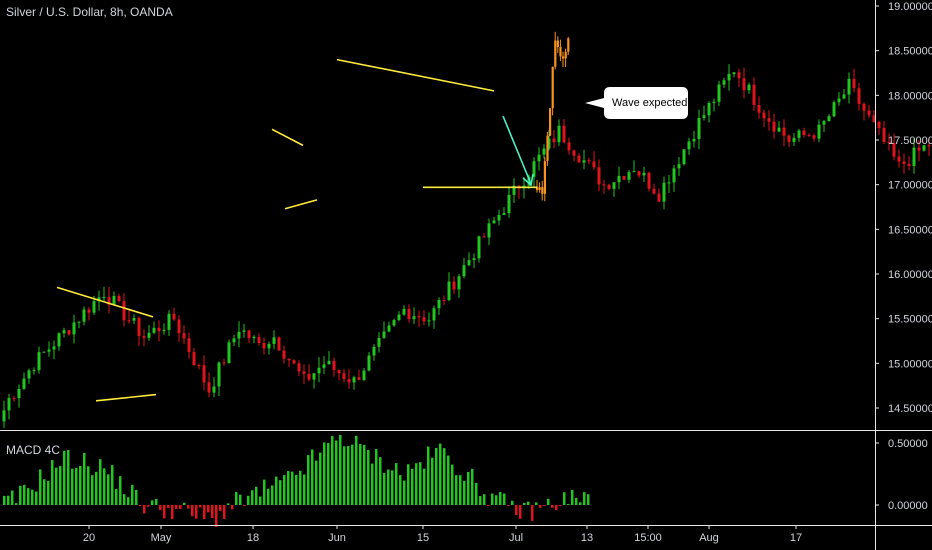 This screenshot has width=932, height=550. Describe the element at coordinates (910, 230) in the screenshot. I see `price-tick-label: 16.50000` at that location.